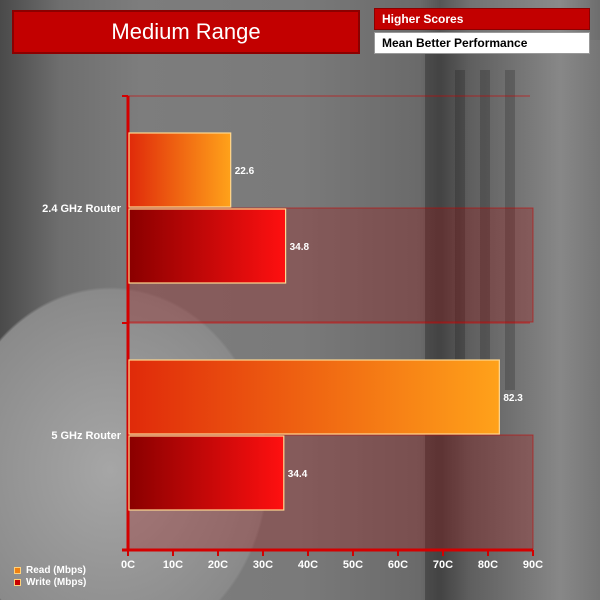  Describe the element at coordinates (533, 565) in the screenshot. I see `x-tick-label: 90C` at that location.